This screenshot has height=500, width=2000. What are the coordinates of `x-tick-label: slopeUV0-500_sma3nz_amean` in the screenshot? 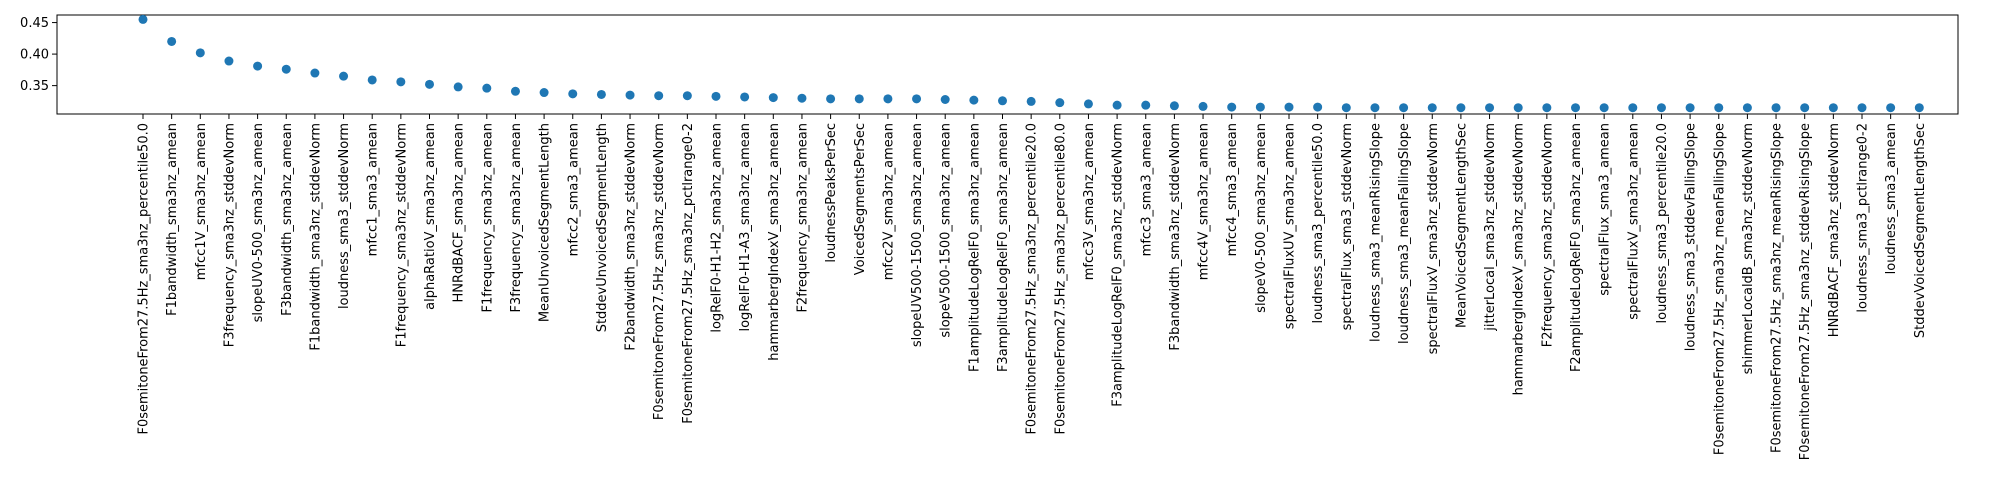 It's located at (258, 222).